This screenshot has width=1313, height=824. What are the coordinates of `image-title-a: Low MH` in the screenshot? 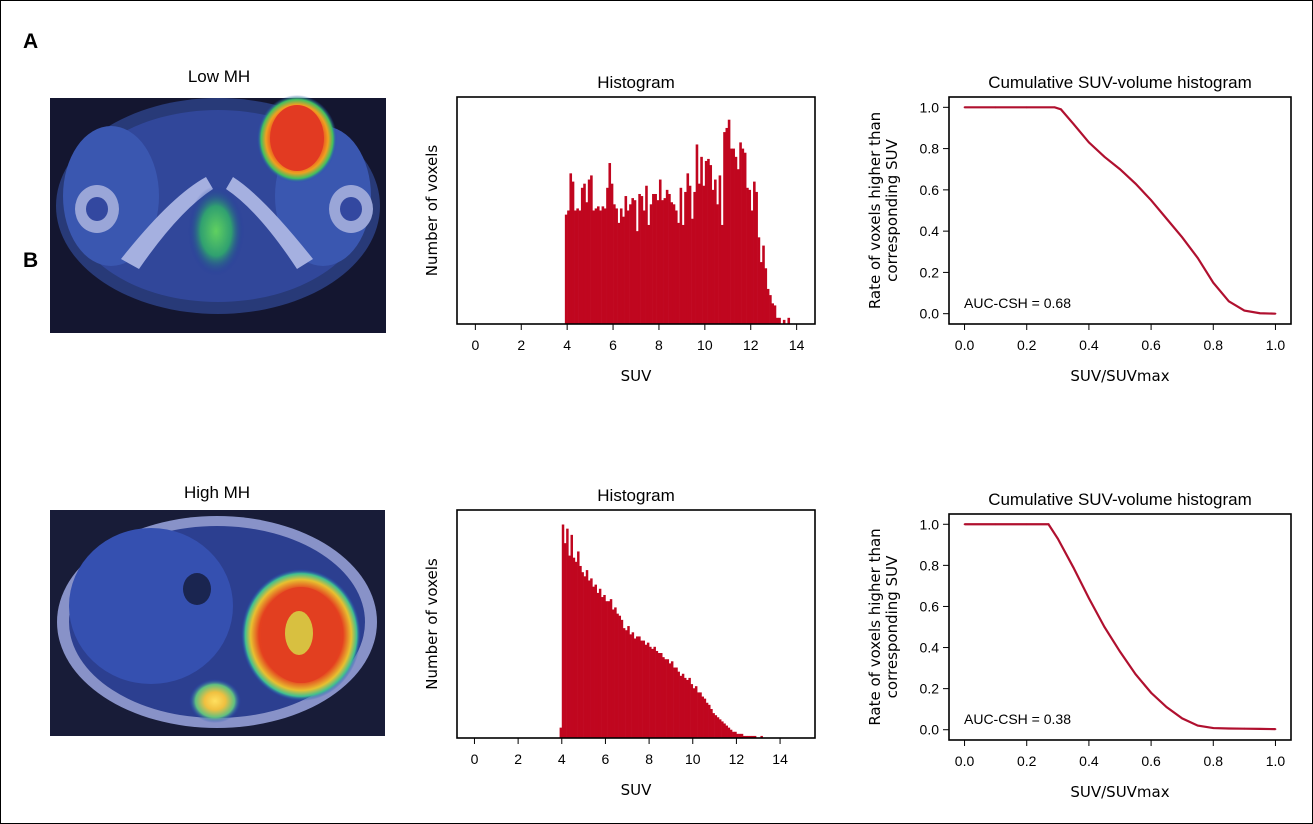 It's located at (219, 76).